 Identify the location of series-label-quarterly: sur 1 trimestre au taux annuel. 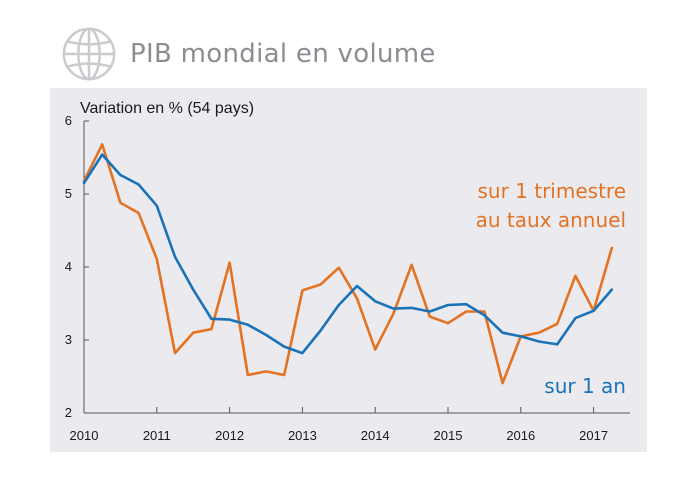
(551, 205).